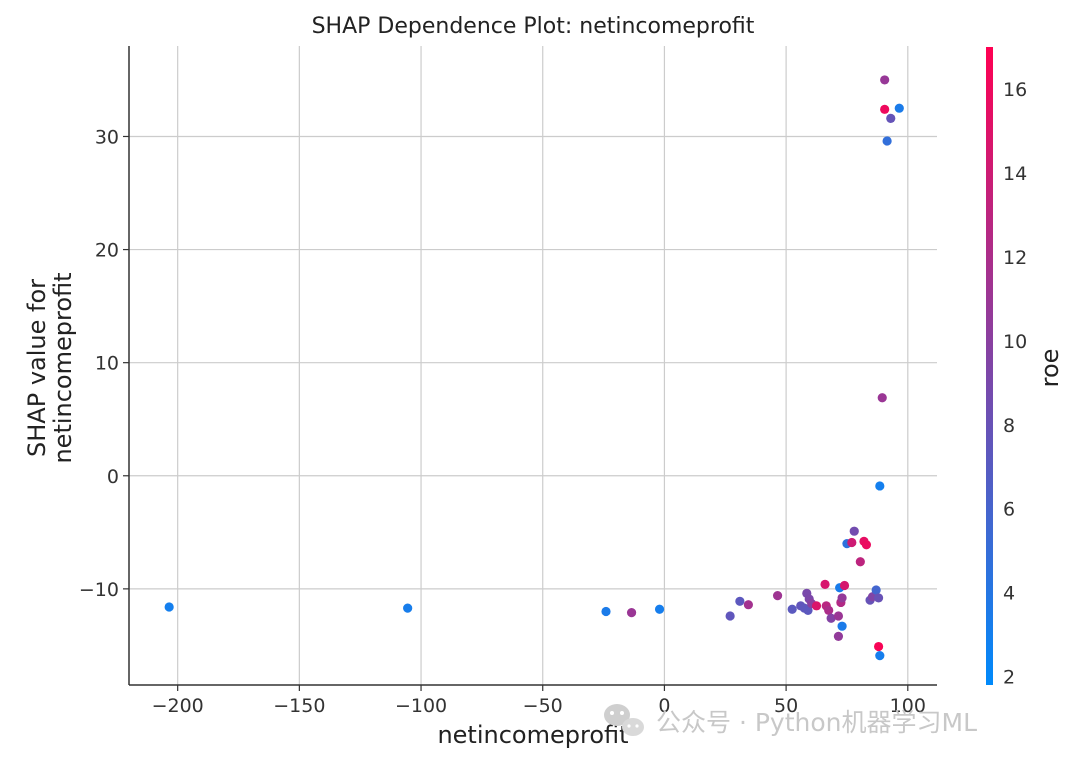 This screenshot has width=1080, height=765. What do you see at coordinates (1009, 678) in the screenshot?
I see `colorbar-tick-label: 2` at bounding box center [1009, 678].